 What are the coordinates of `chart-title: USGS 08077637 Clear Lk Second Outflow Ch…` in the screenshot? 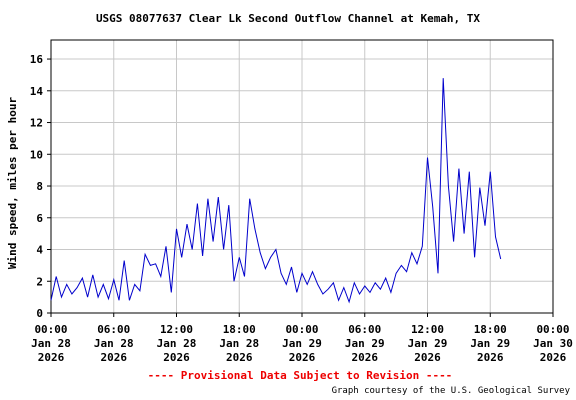 It's located at (288, 18).